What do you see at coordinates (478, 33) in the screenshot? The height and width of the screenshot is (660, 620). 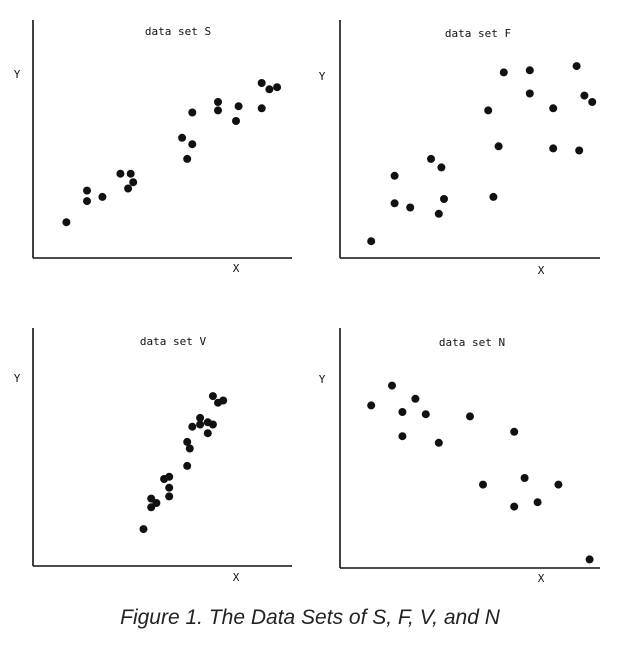 I see `panel-title: data set F` at bounding box center [478, 33].